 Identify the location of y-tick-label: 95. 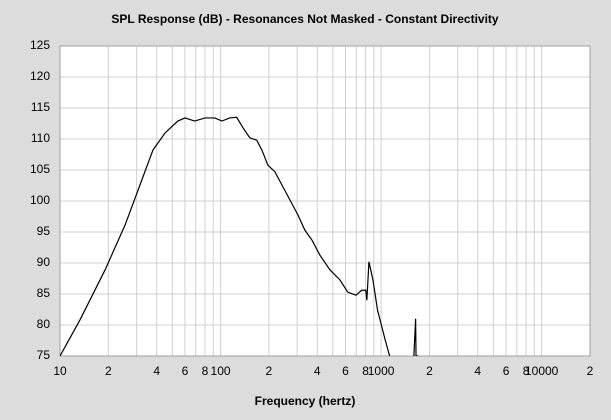
(44, 231).